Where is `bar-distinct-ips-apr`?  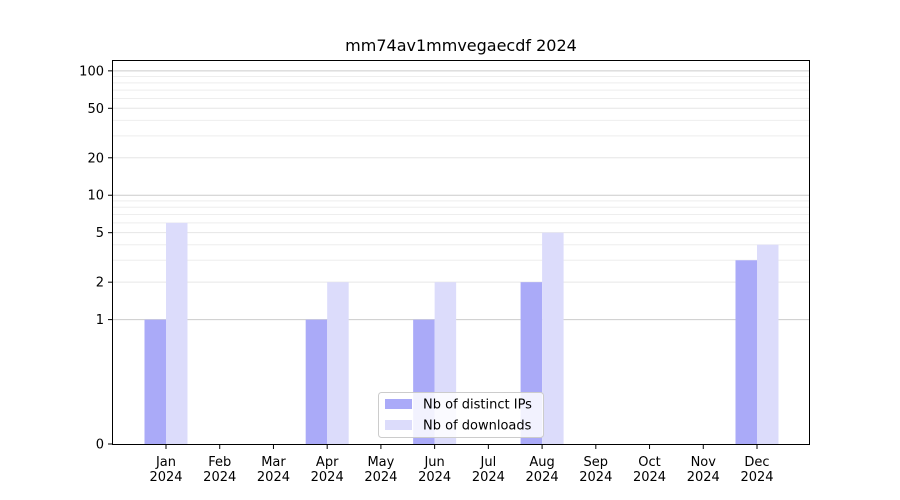
bar-distinct-ips-apr is located at coordinates (316, 381).